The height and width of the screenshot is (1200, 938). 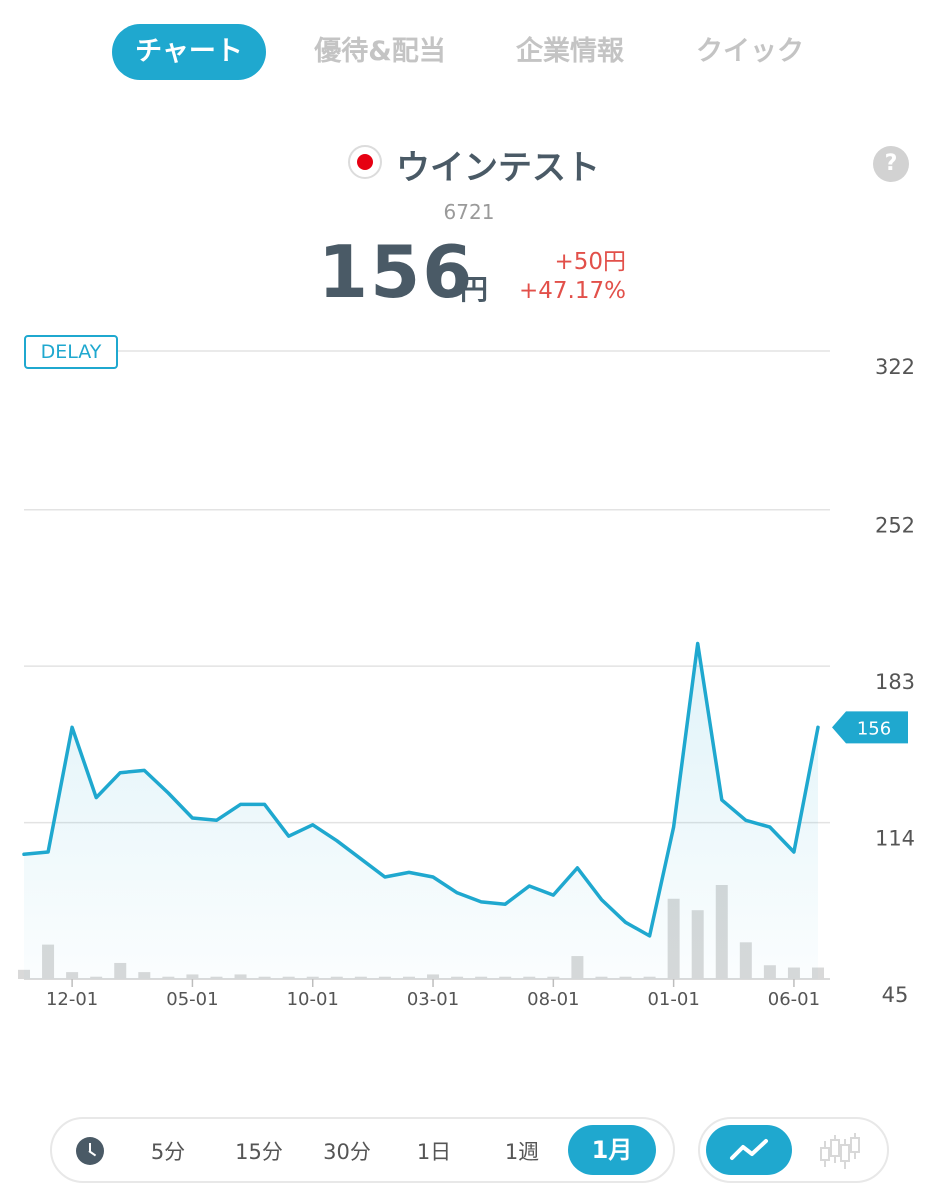 What do you see at coordinates (522, 1152) in the screenshot?
I see `range-1week: 1週` at bounding box center [522, 1152].